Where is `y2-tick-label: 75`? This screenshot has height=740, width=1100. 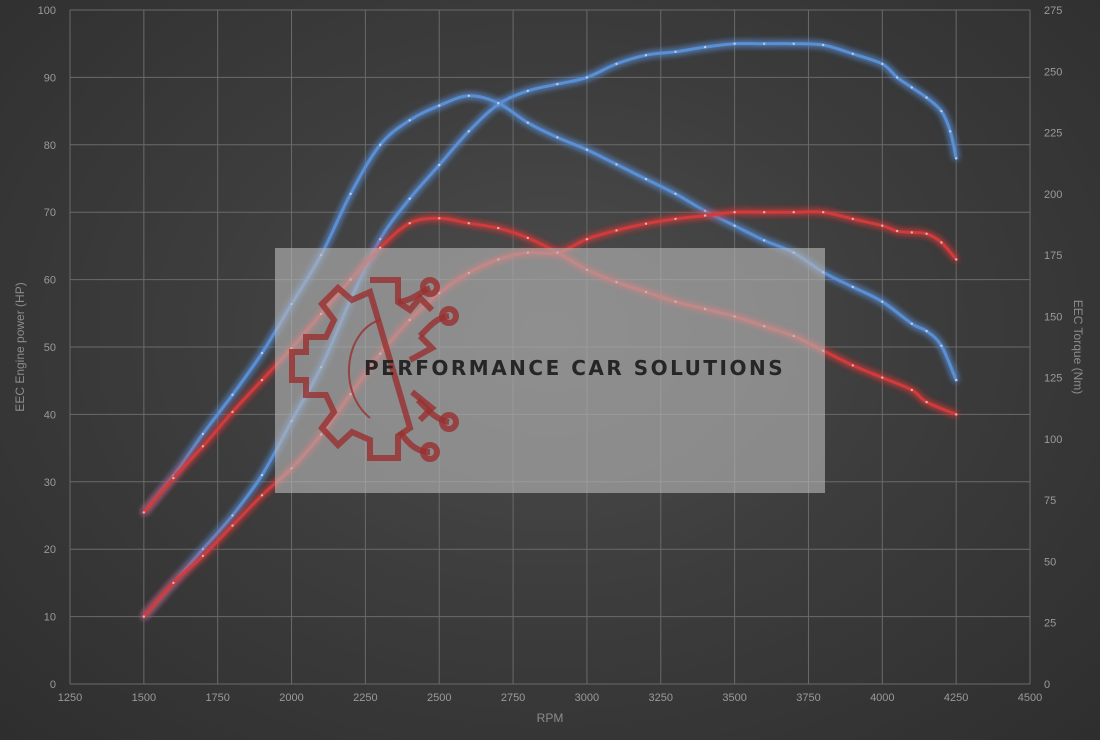
y2-tick-label: 75 is located at coordinates (1050, 501).